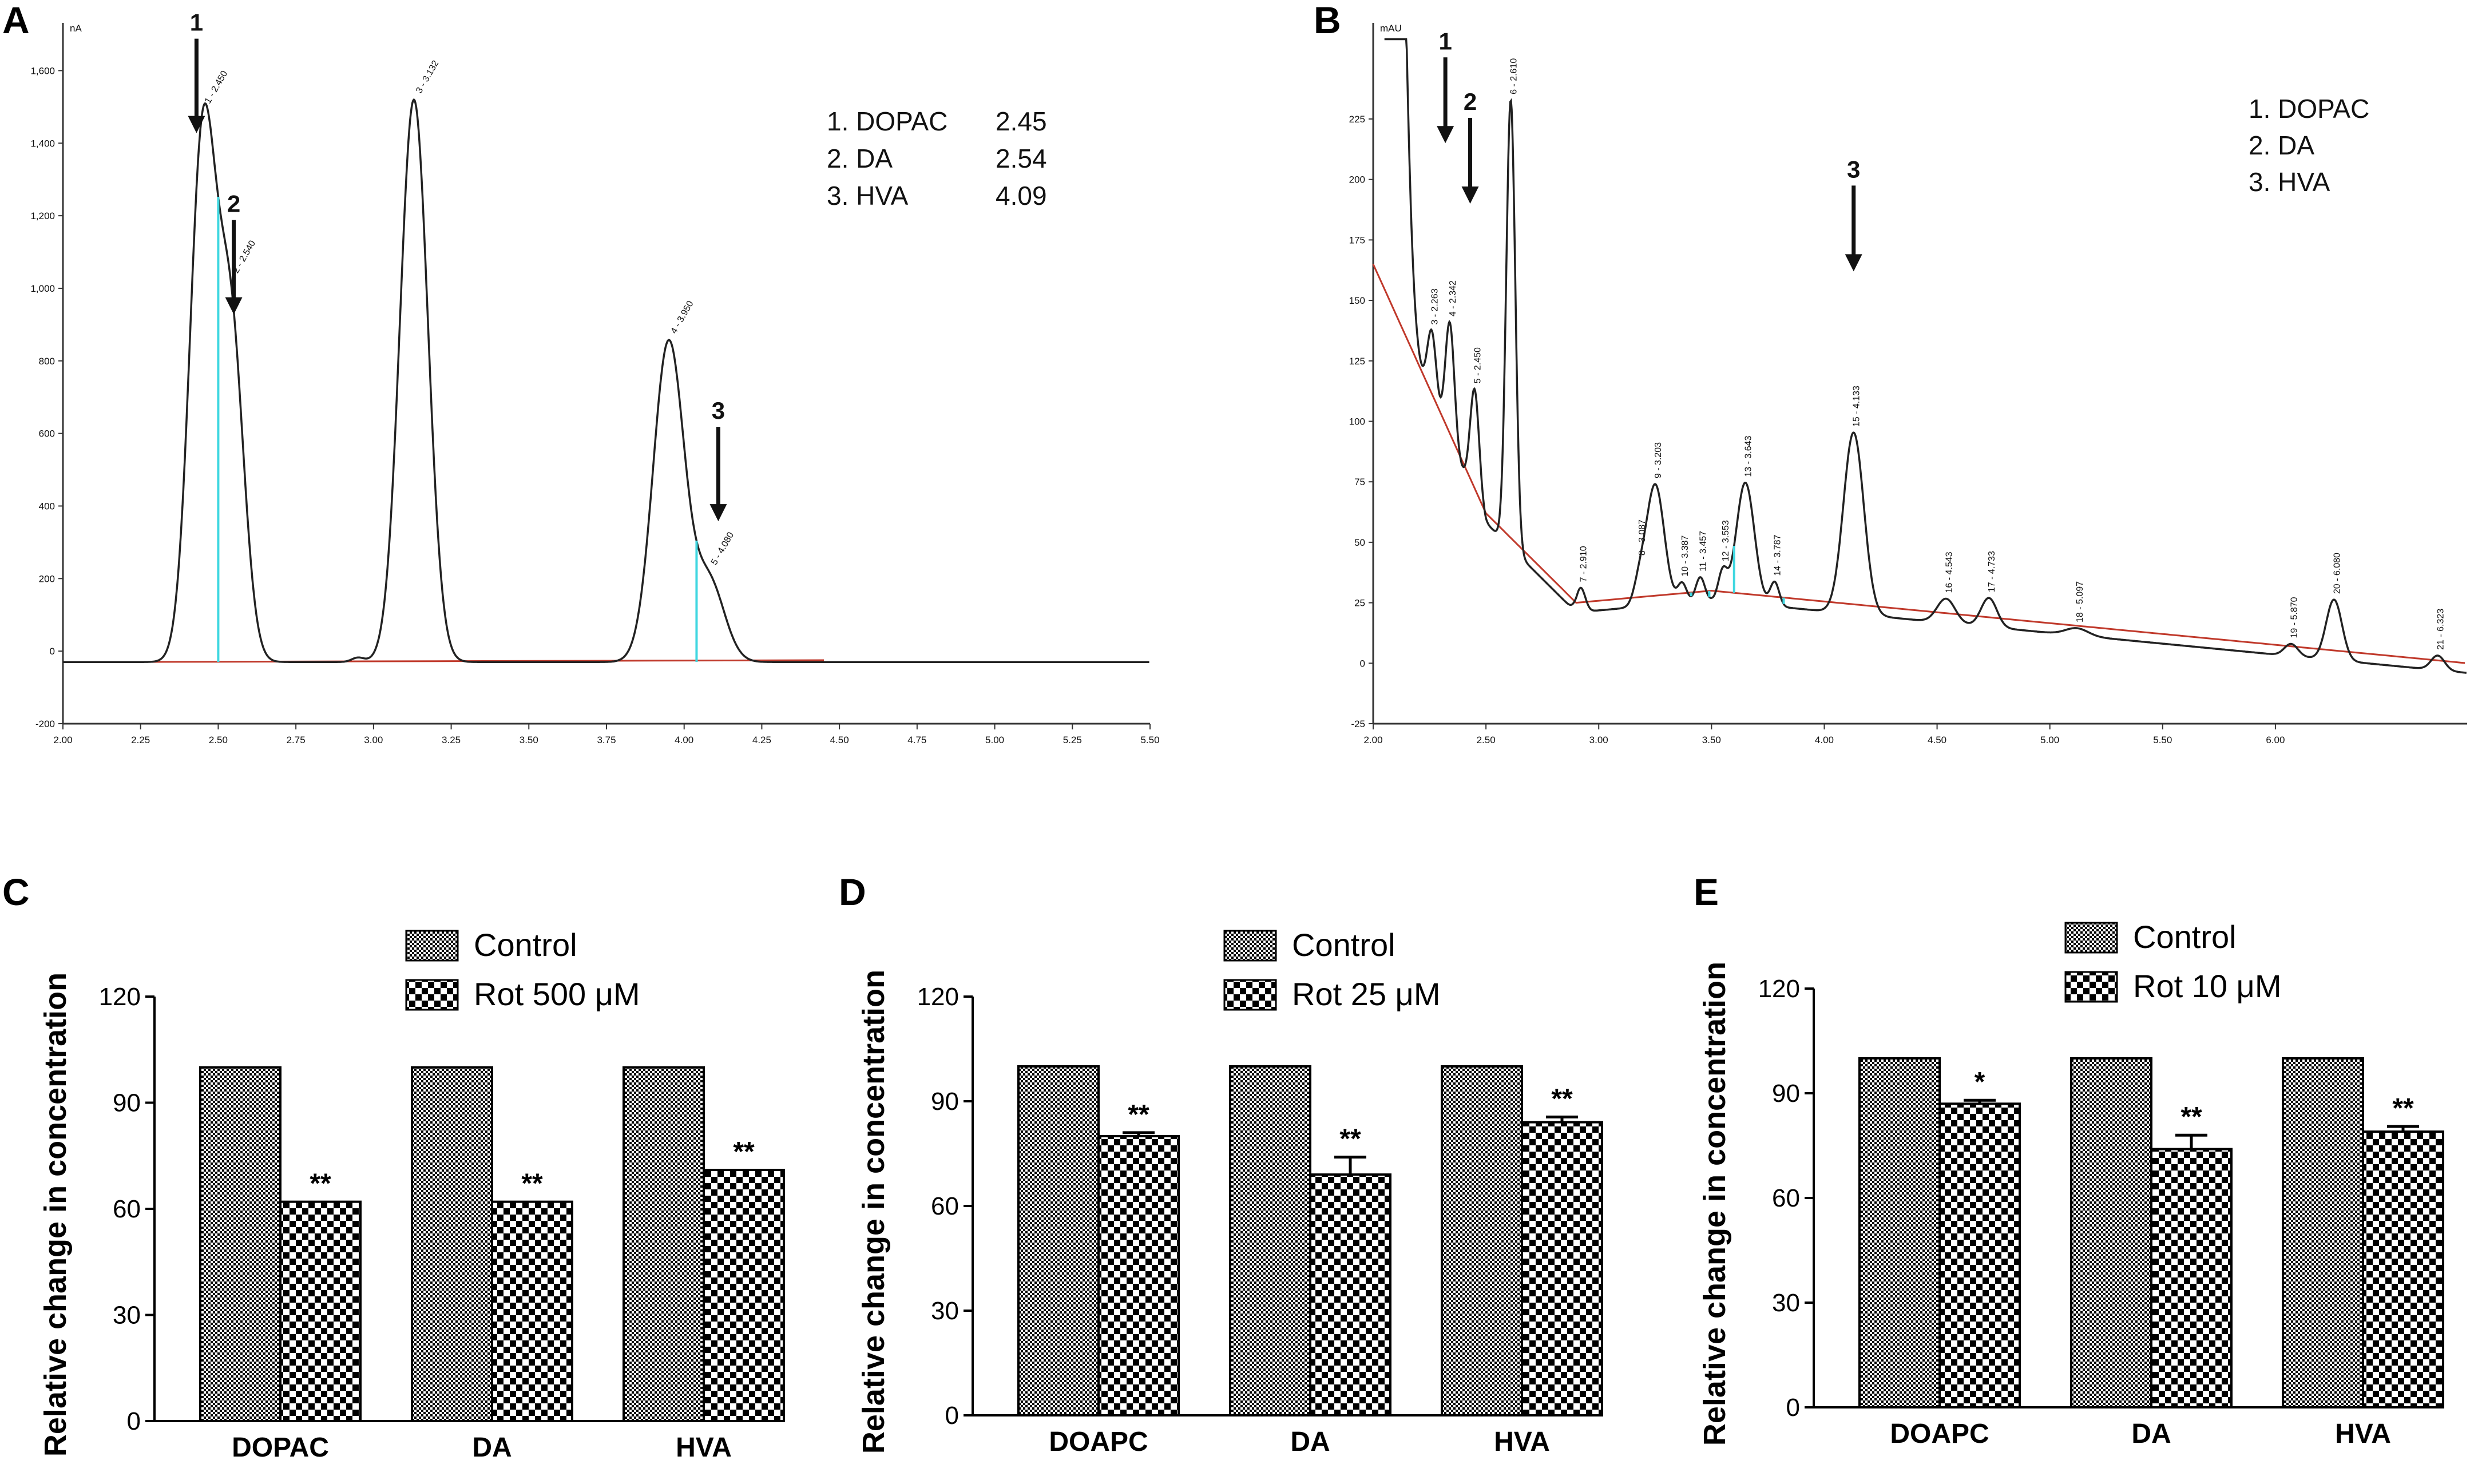 This screenshot has width=2470, height=1484. What do you see at coordinates (1940, 1434) in the screenshot?
I see `xtick-label-e-0: DOAPC` at bounding box center [1940, 1434].